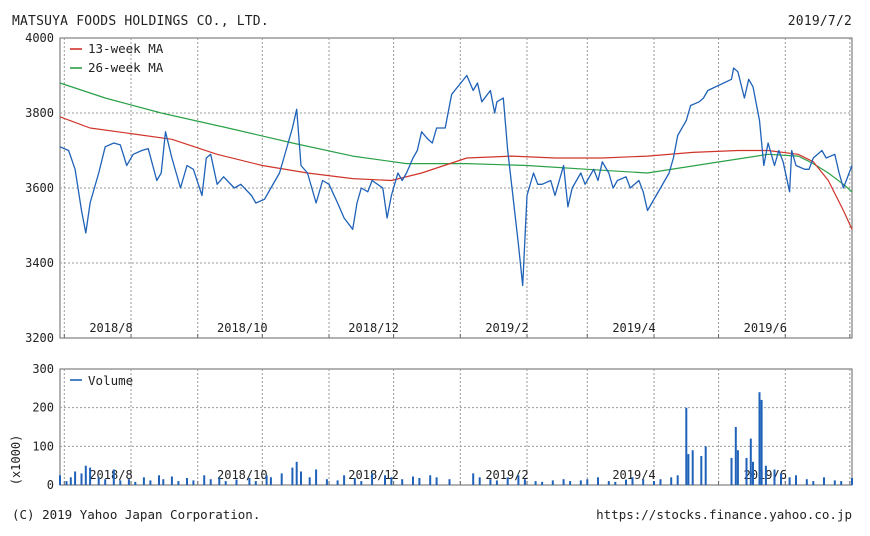  Describe the element at coordinates (39, 113) in the screenshot. I see `y-tick-label: 3800` at that location.